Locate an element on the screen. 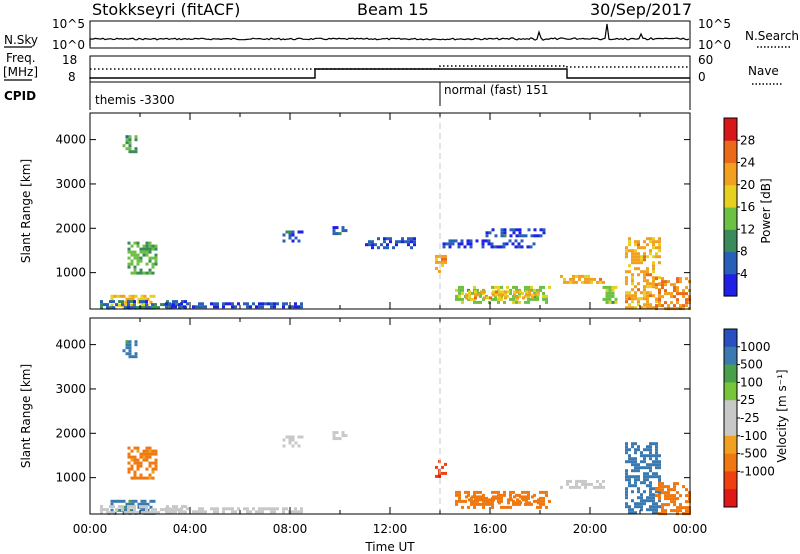  y-tick-label: 3000 is located at coordinates (70, 389).